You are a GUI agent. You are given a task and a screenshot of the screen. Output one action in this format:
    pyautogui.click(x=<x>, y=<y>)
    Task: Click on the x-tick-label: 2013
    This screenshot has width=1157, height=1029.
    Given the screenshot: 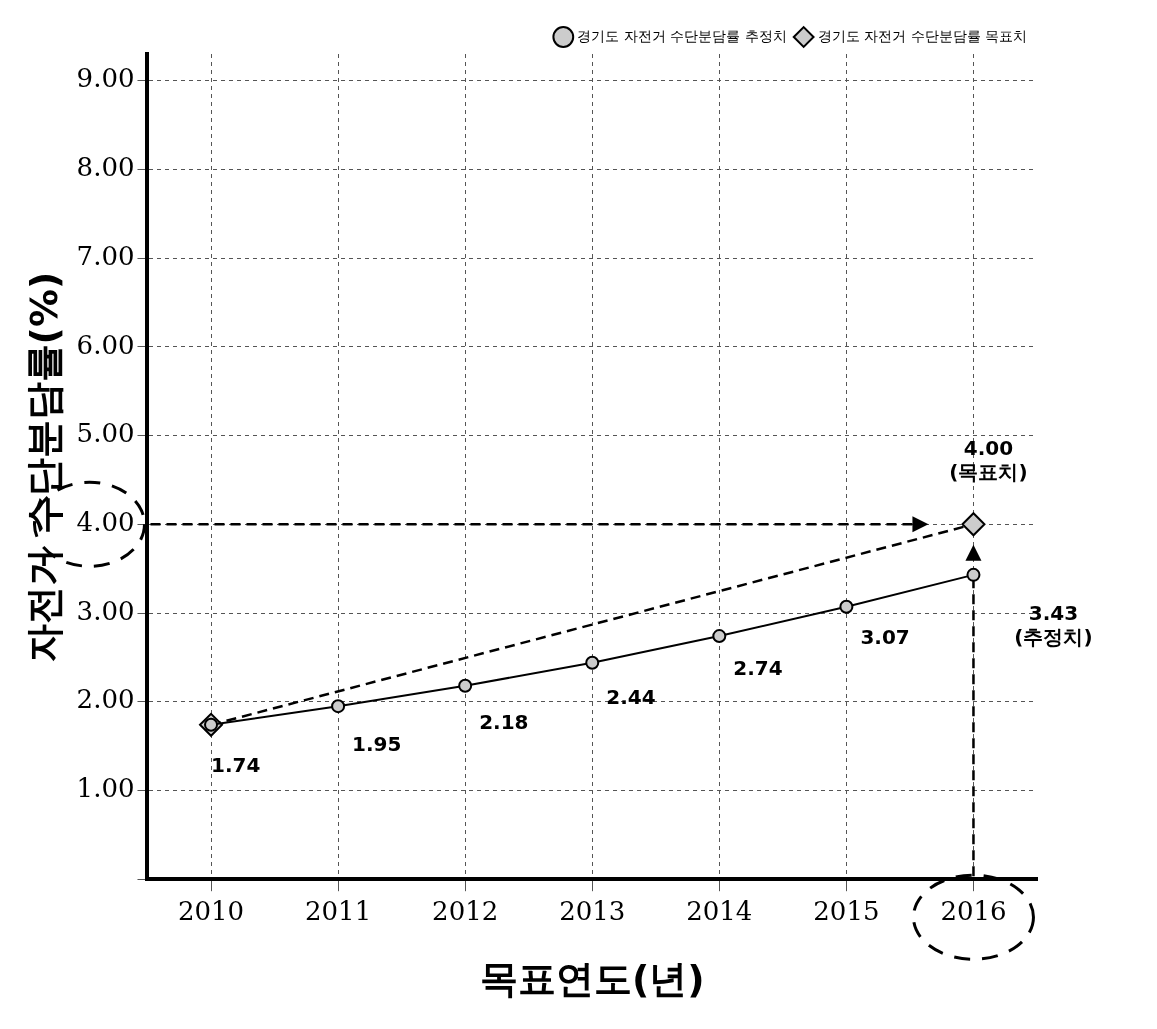 What is the action you would take?
    pyautogui.click(x=592, y=910)
    